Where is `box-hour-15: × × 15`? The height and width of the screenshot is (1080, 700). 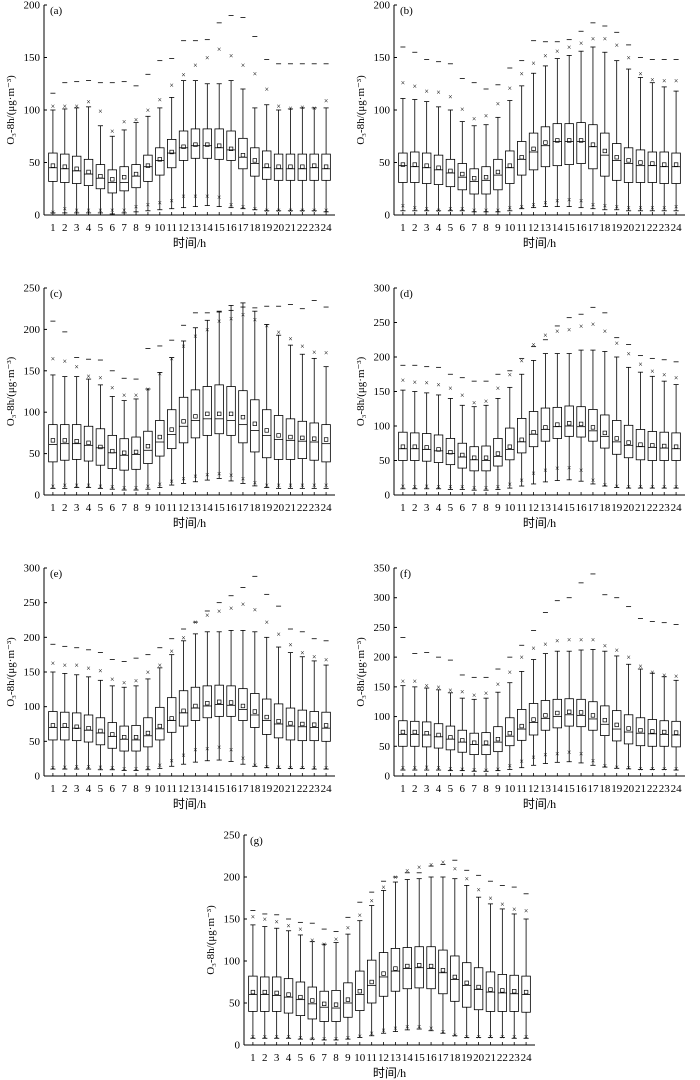 box-hour-15: × × 15 is located at coordinates (569, 696).